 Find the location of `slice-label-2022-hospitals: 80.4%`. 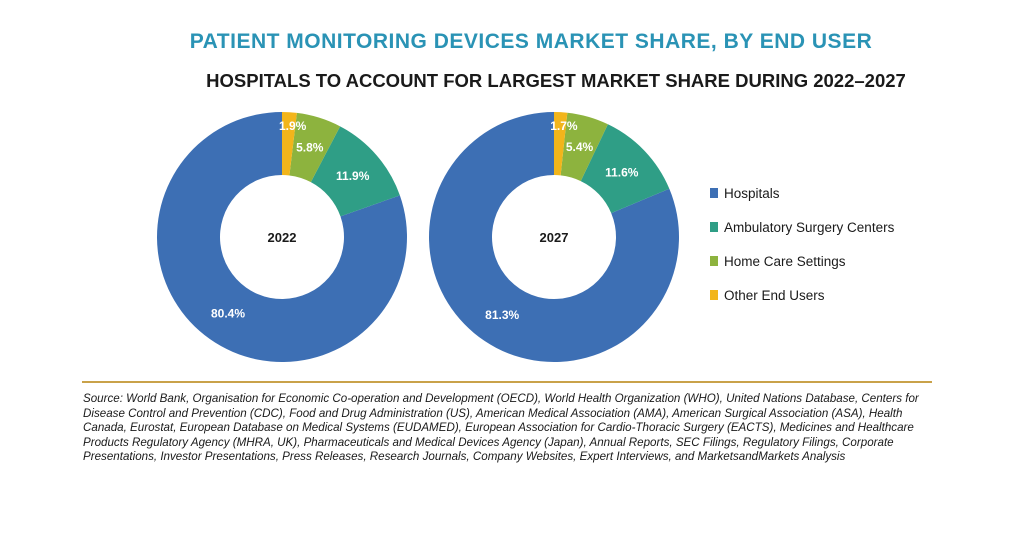

slice-label-2022-hospitals: 80.4% is located at coordinates (228, 313).